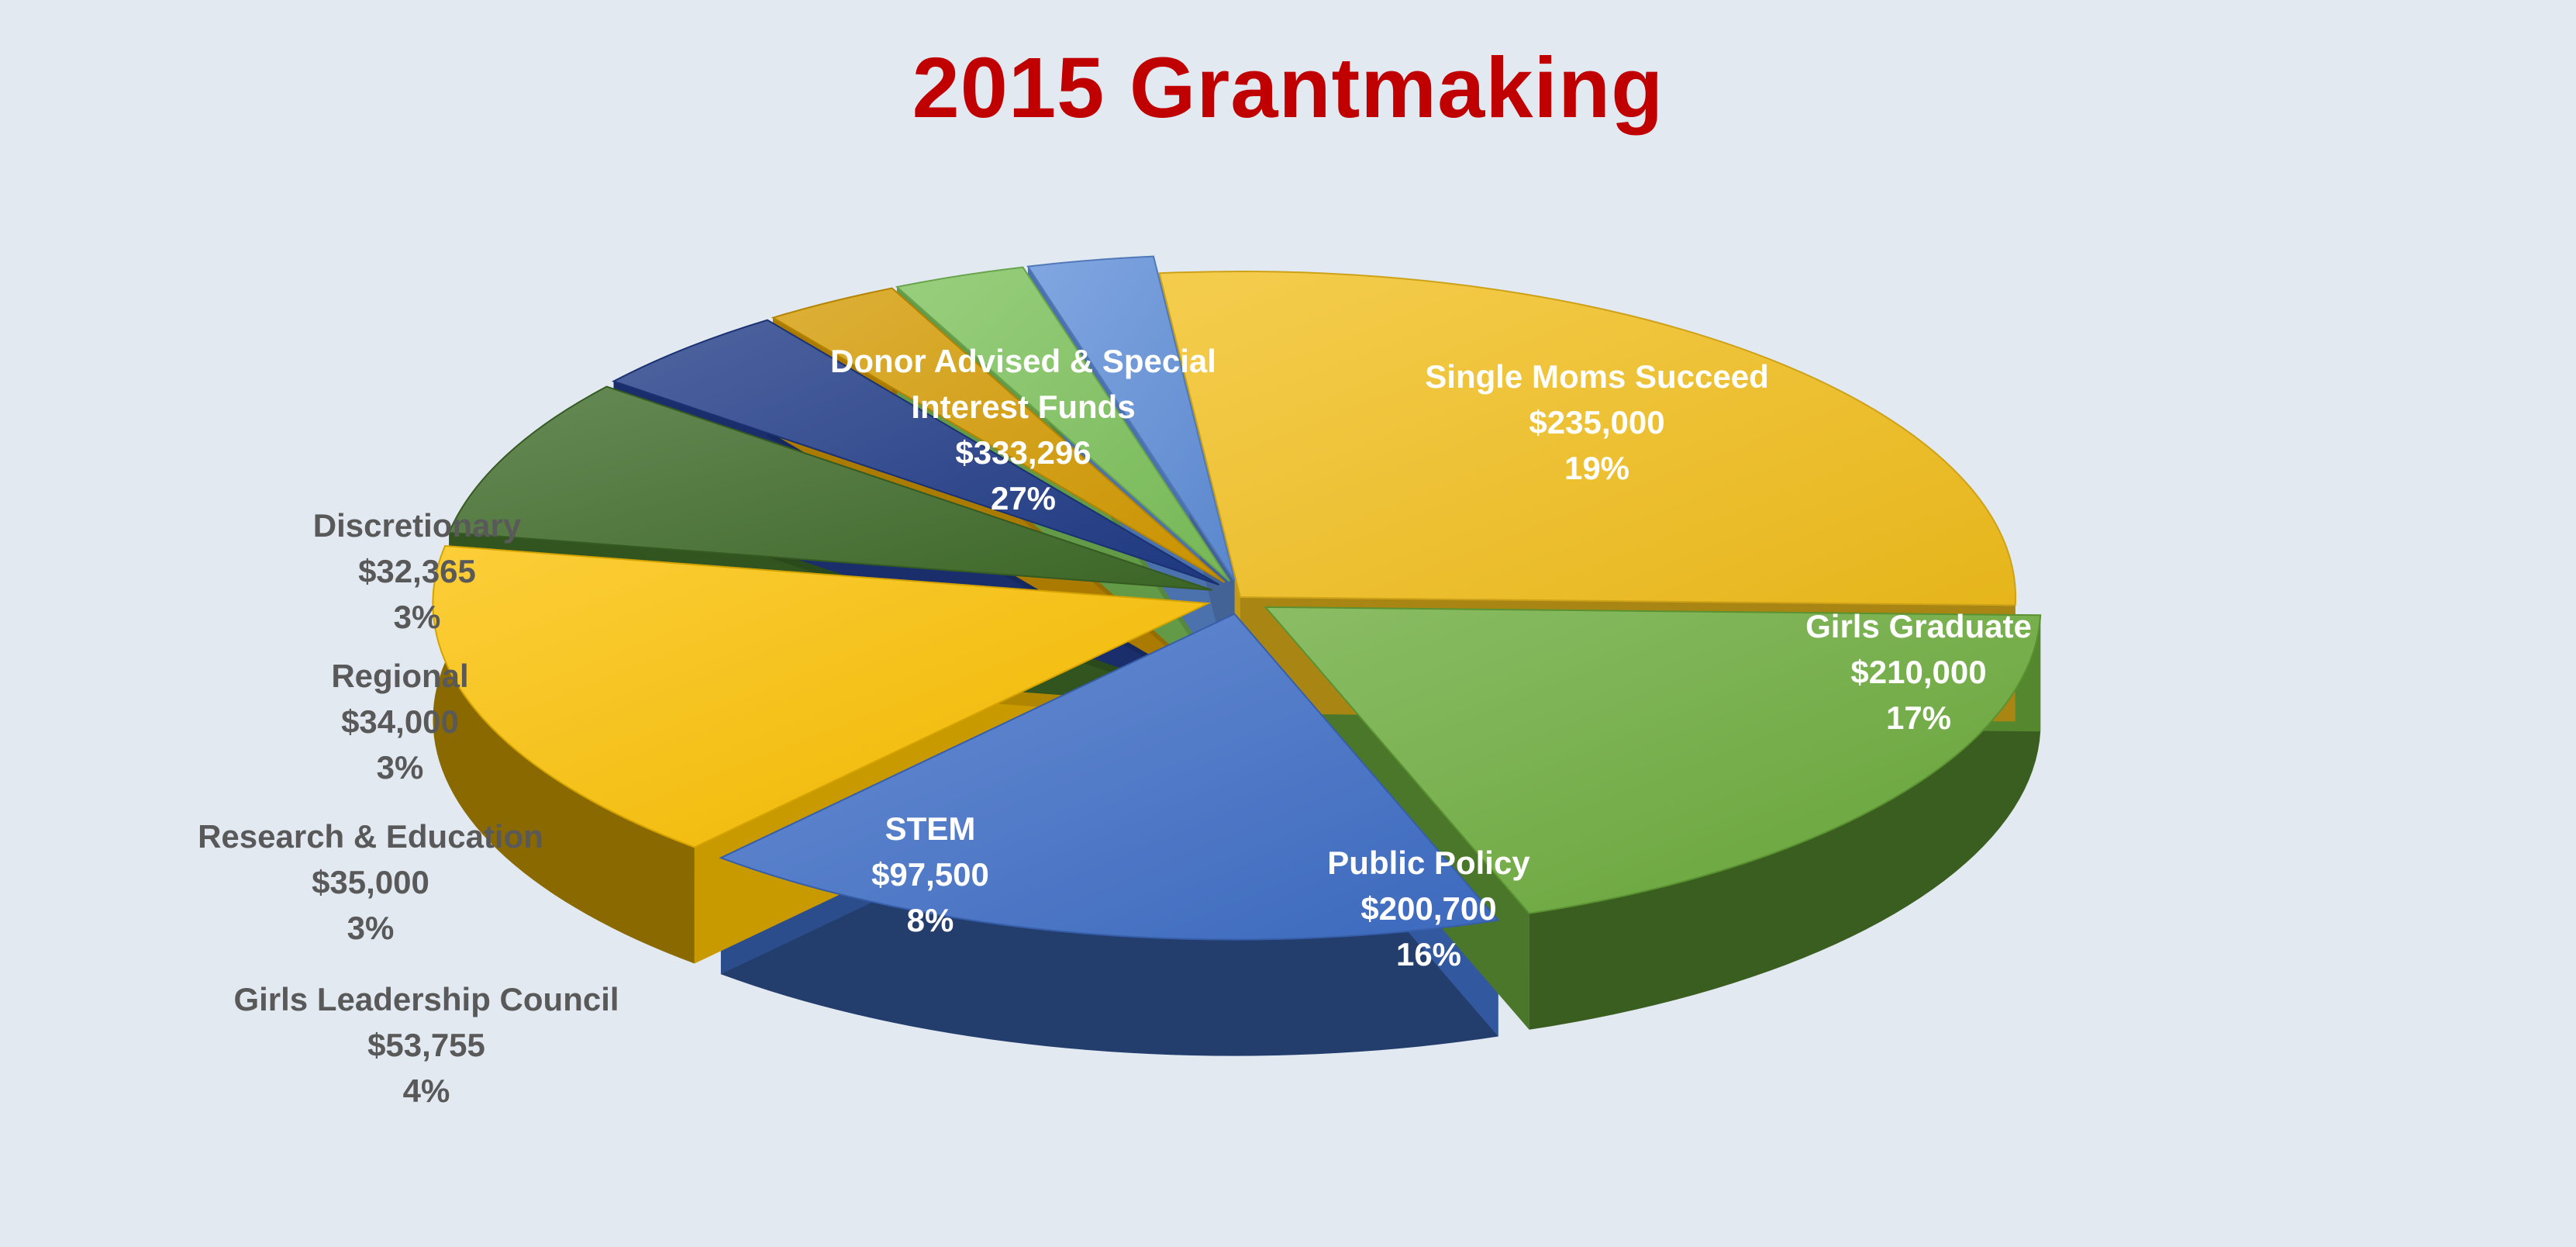 The width and height of the screenshot is (2576, 1247). What do you see at coordinates (1288, 88) in the screenshot?
I see `chart-title: 2015 Grantmaking` at bounding box center [1288, 88].